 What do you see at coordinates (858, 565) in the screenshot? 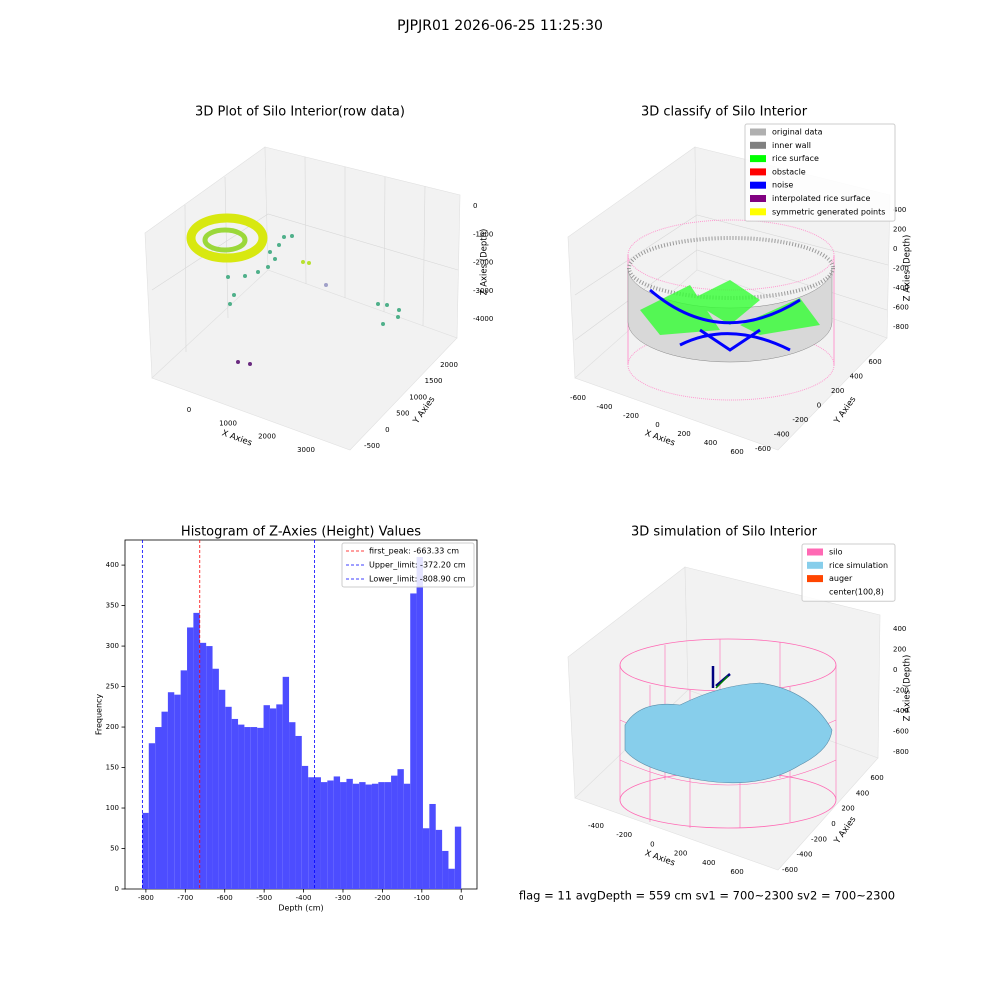
I see `legend-label: rice simulation` at bounding box center [858, 565].